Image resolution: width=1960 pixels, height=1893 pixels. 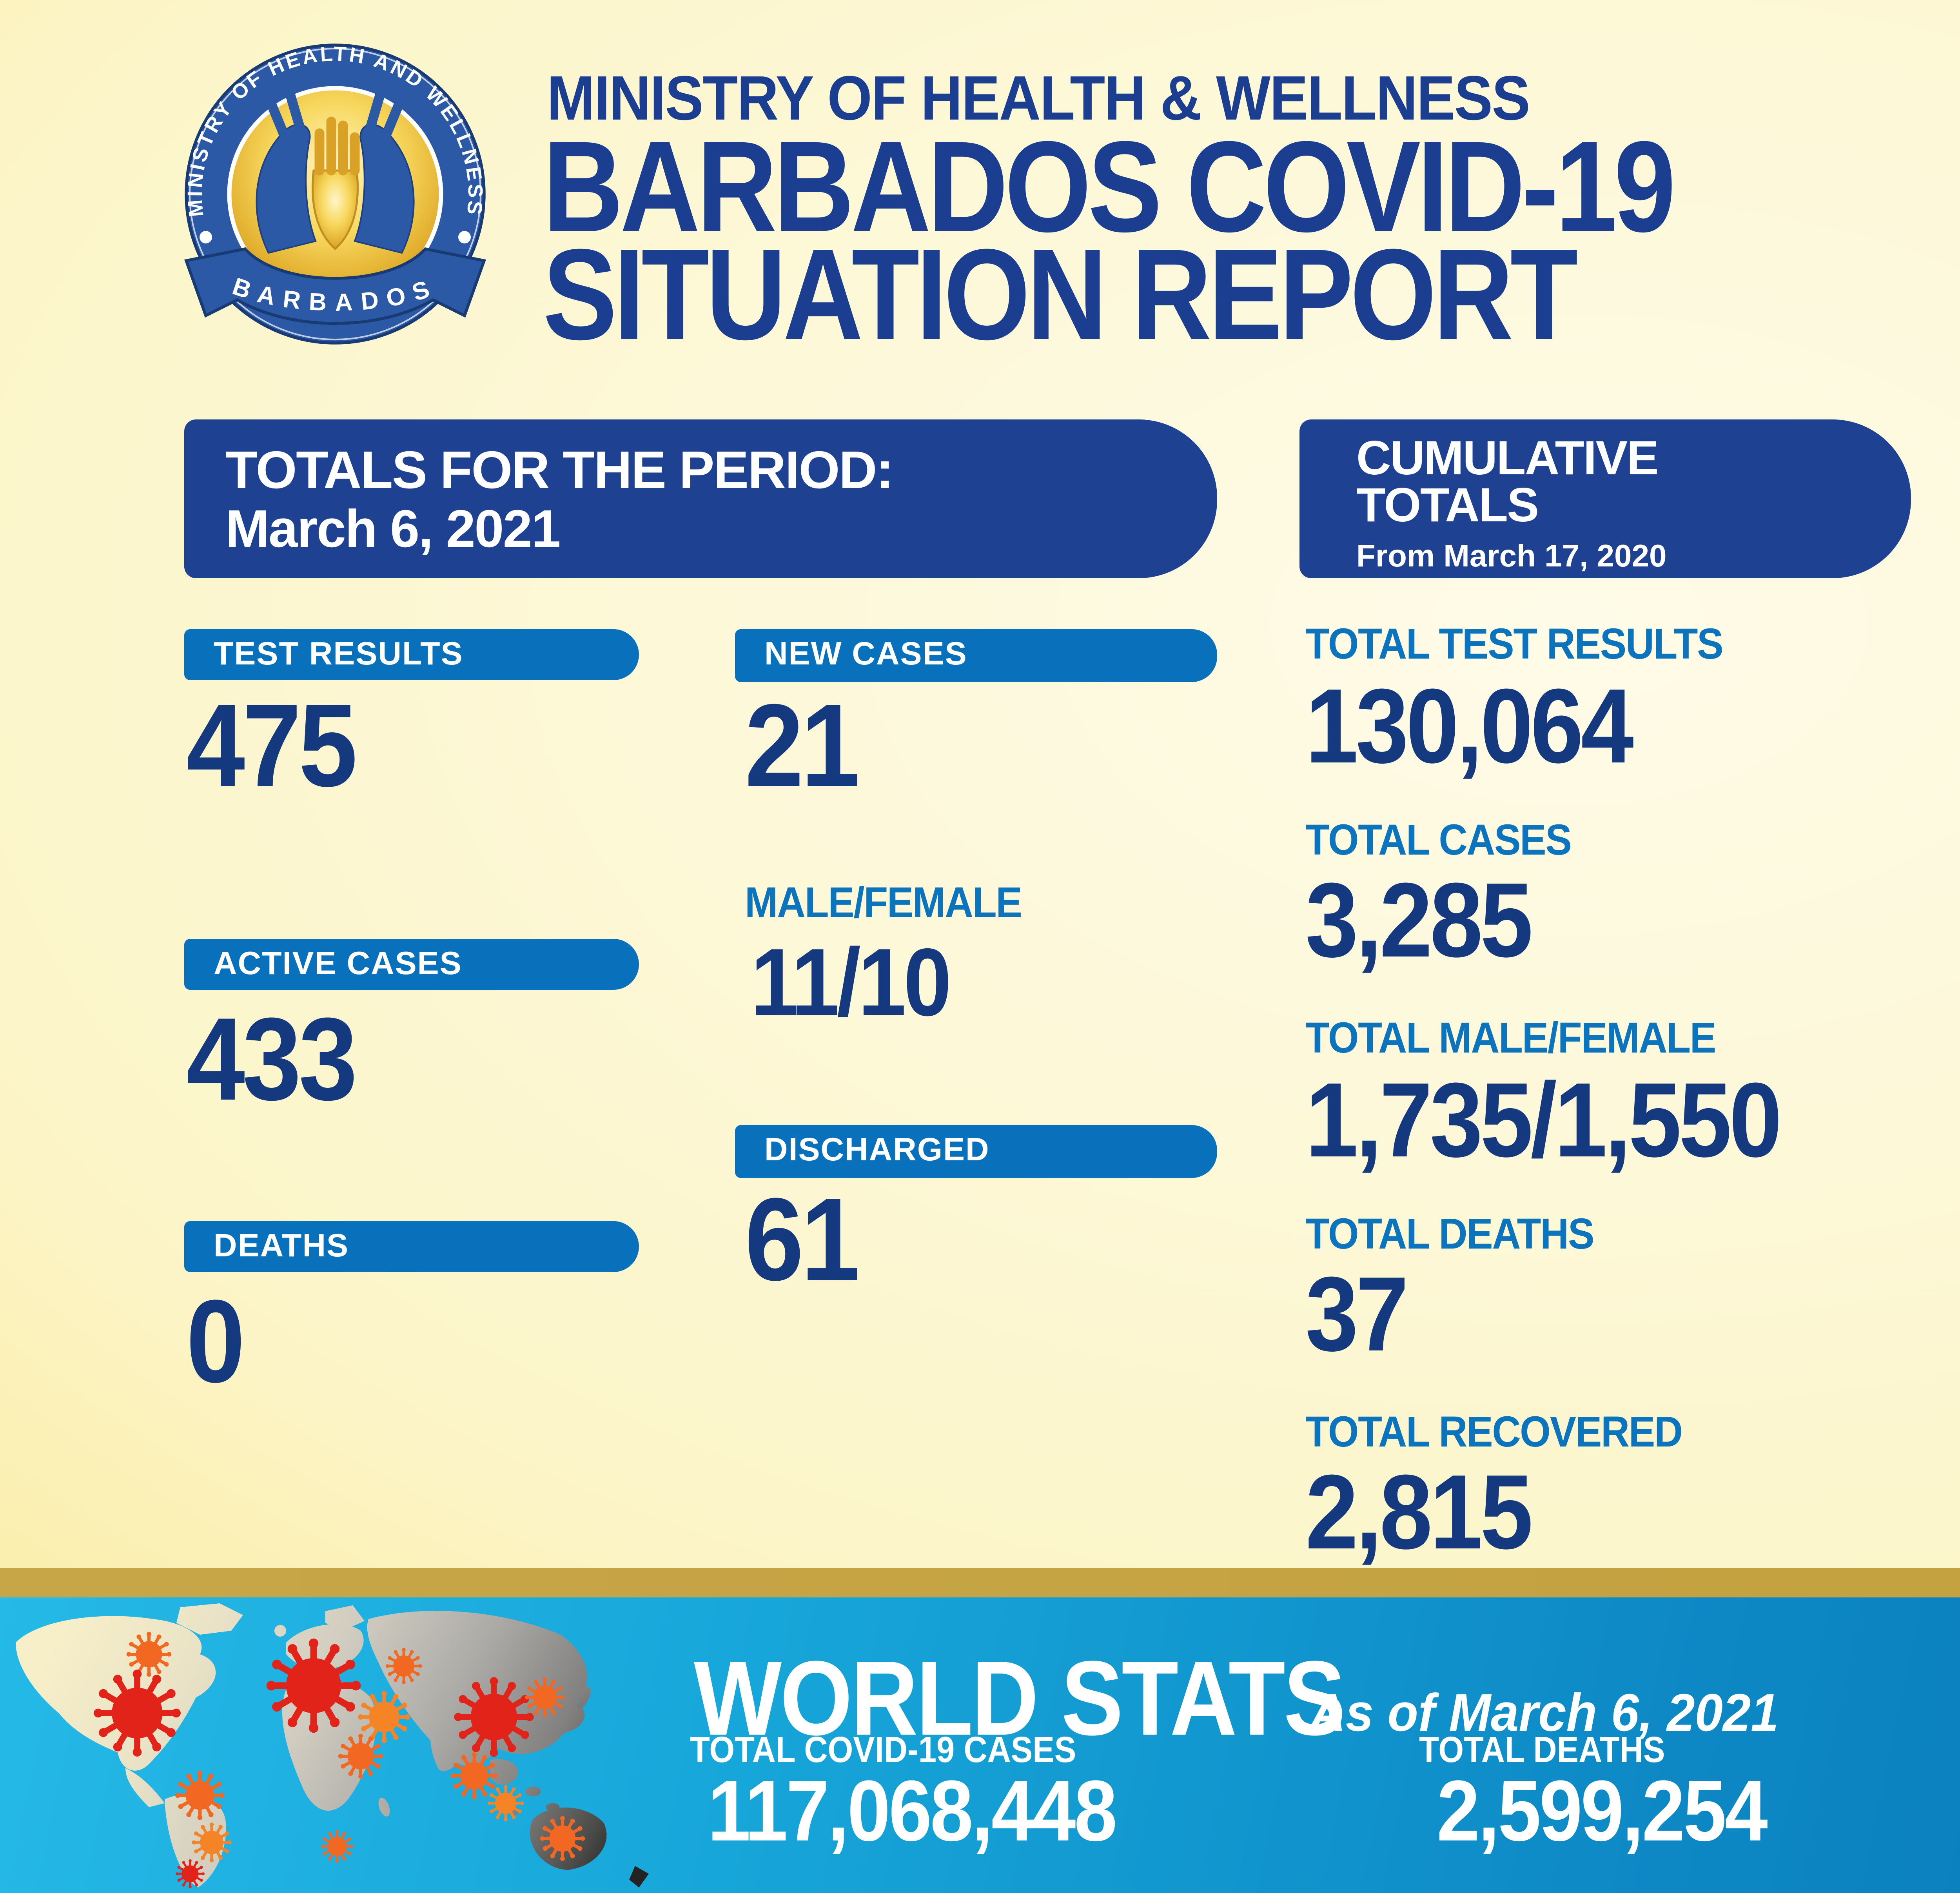 I want to click on cumulative-title-line1: CUMULATIVE, so click(x=1507, y=459).